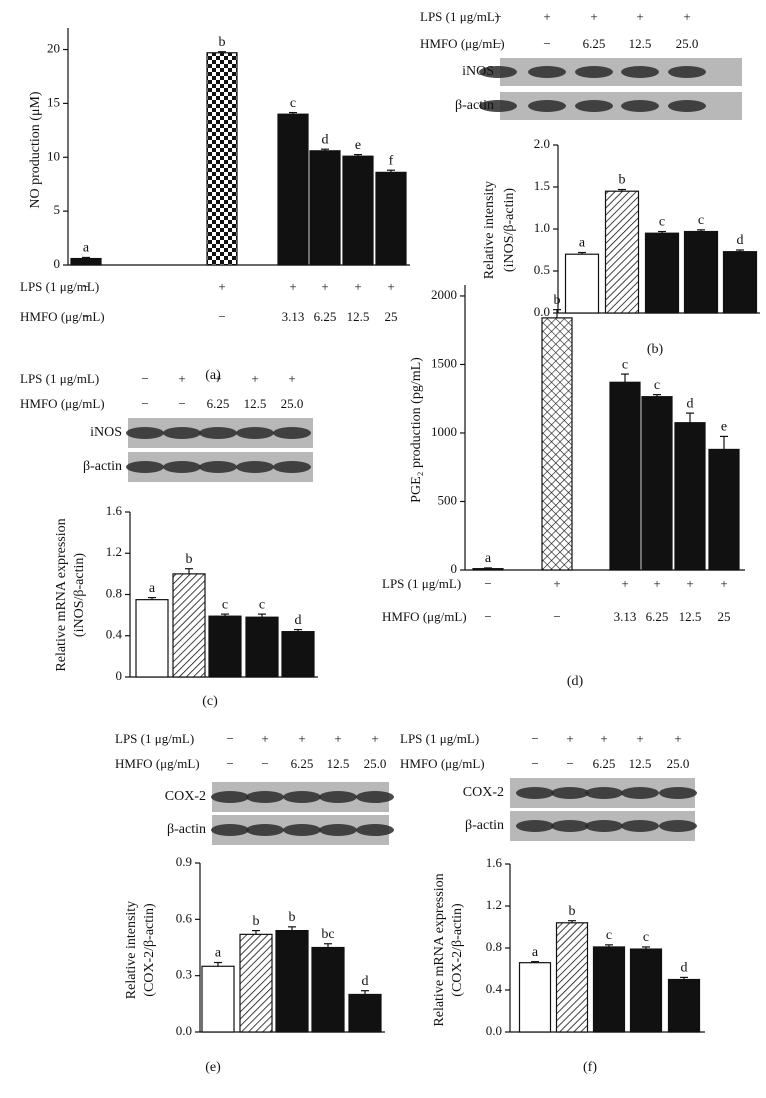 The height and width of the screenshot is (1098, 766). I want to click on y-tick-label: 1.6, so click(494, 862).